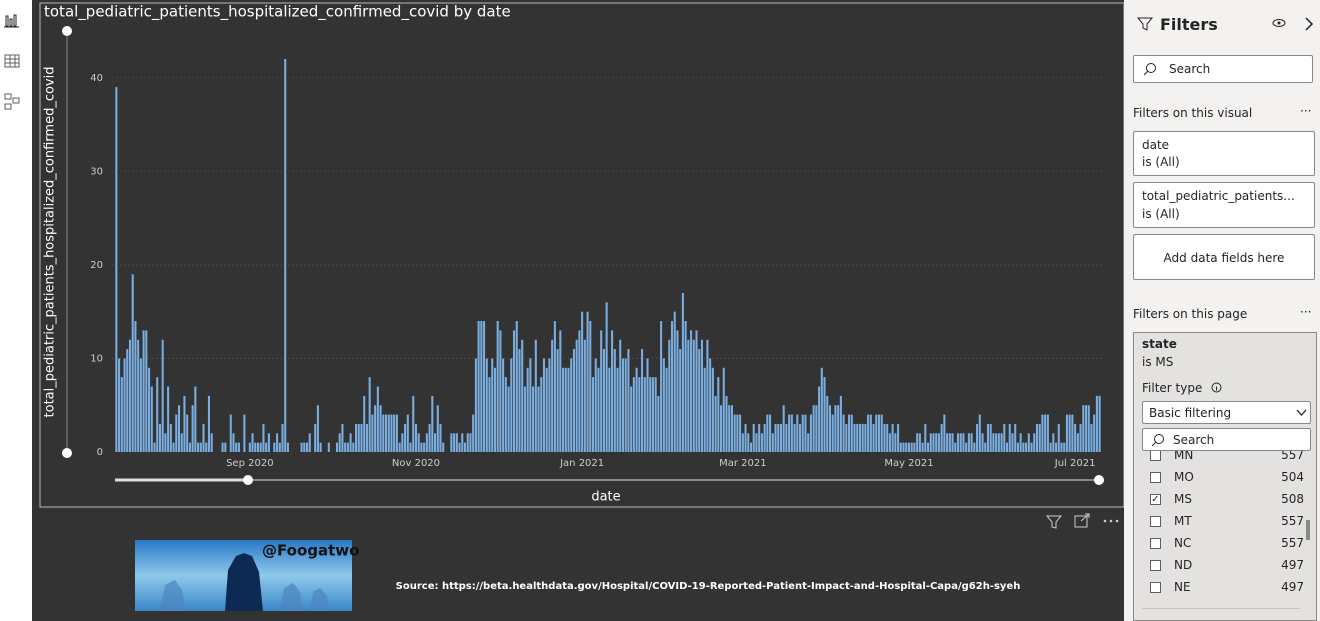  What do you see at coordinates (1082, 520) in the screenshot?
I see `focus-mode-icon` at bounding box center [1082, 520].